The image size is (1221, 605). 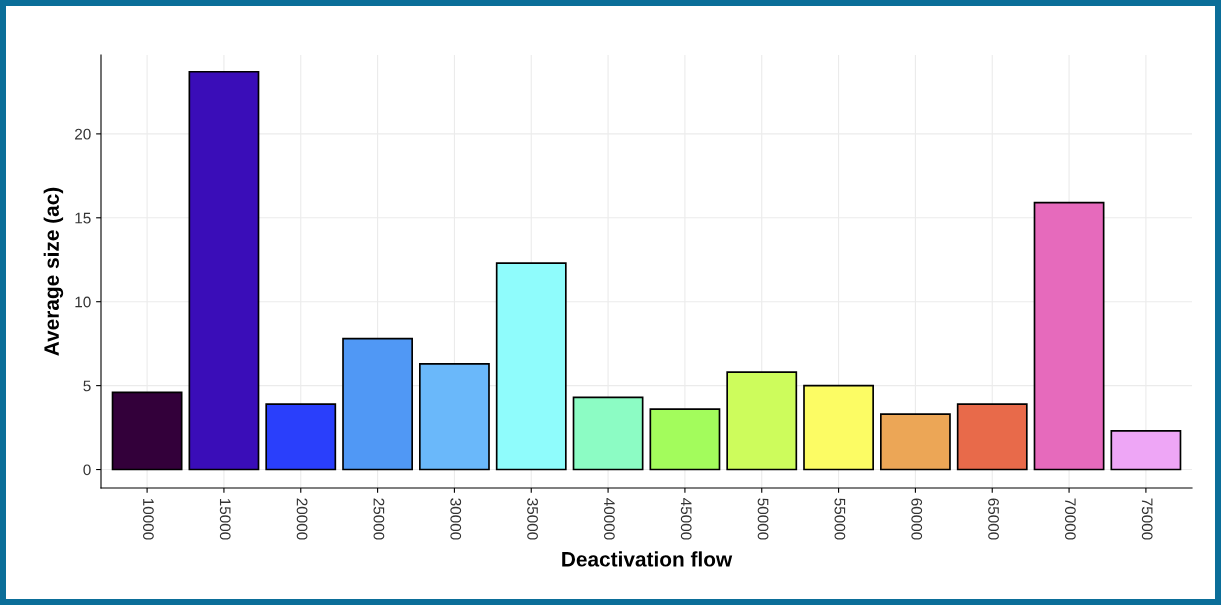 I want to click on y-tick-label: 15, so click(x=83, y=218).